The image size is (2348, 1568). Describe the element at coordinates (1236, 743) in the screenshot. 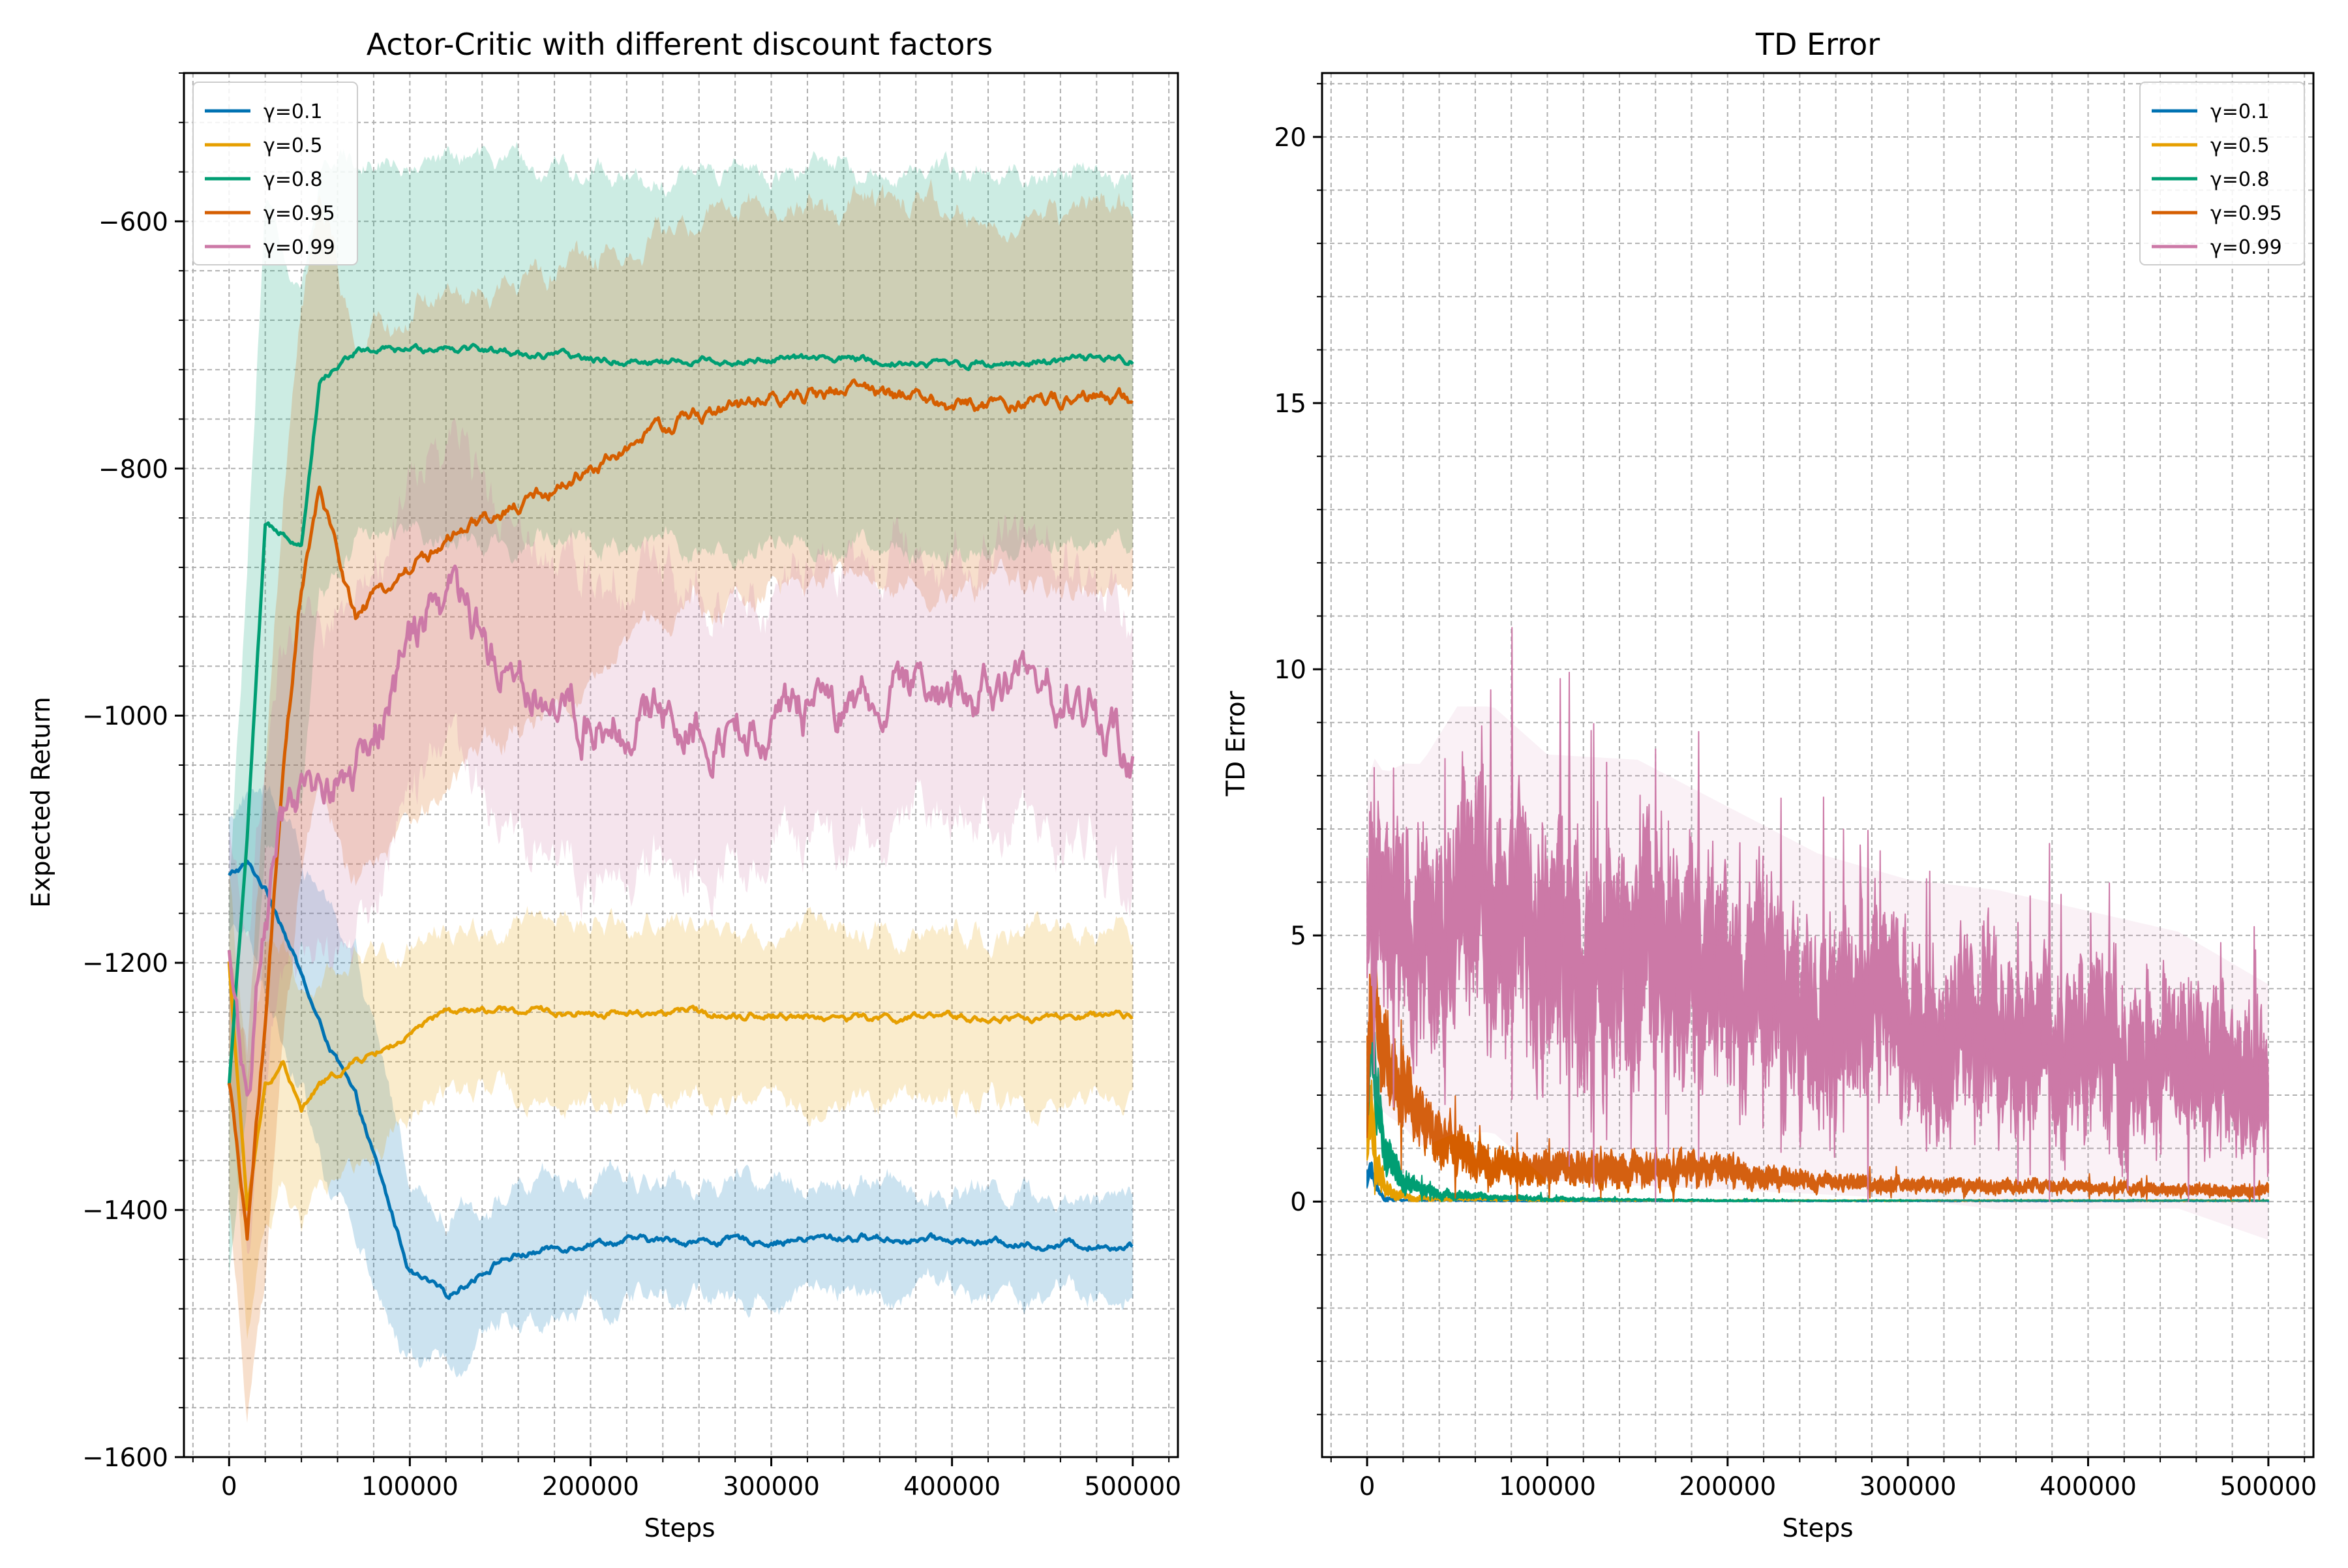

I see `right-y-axis-label: TD Error` at that location.